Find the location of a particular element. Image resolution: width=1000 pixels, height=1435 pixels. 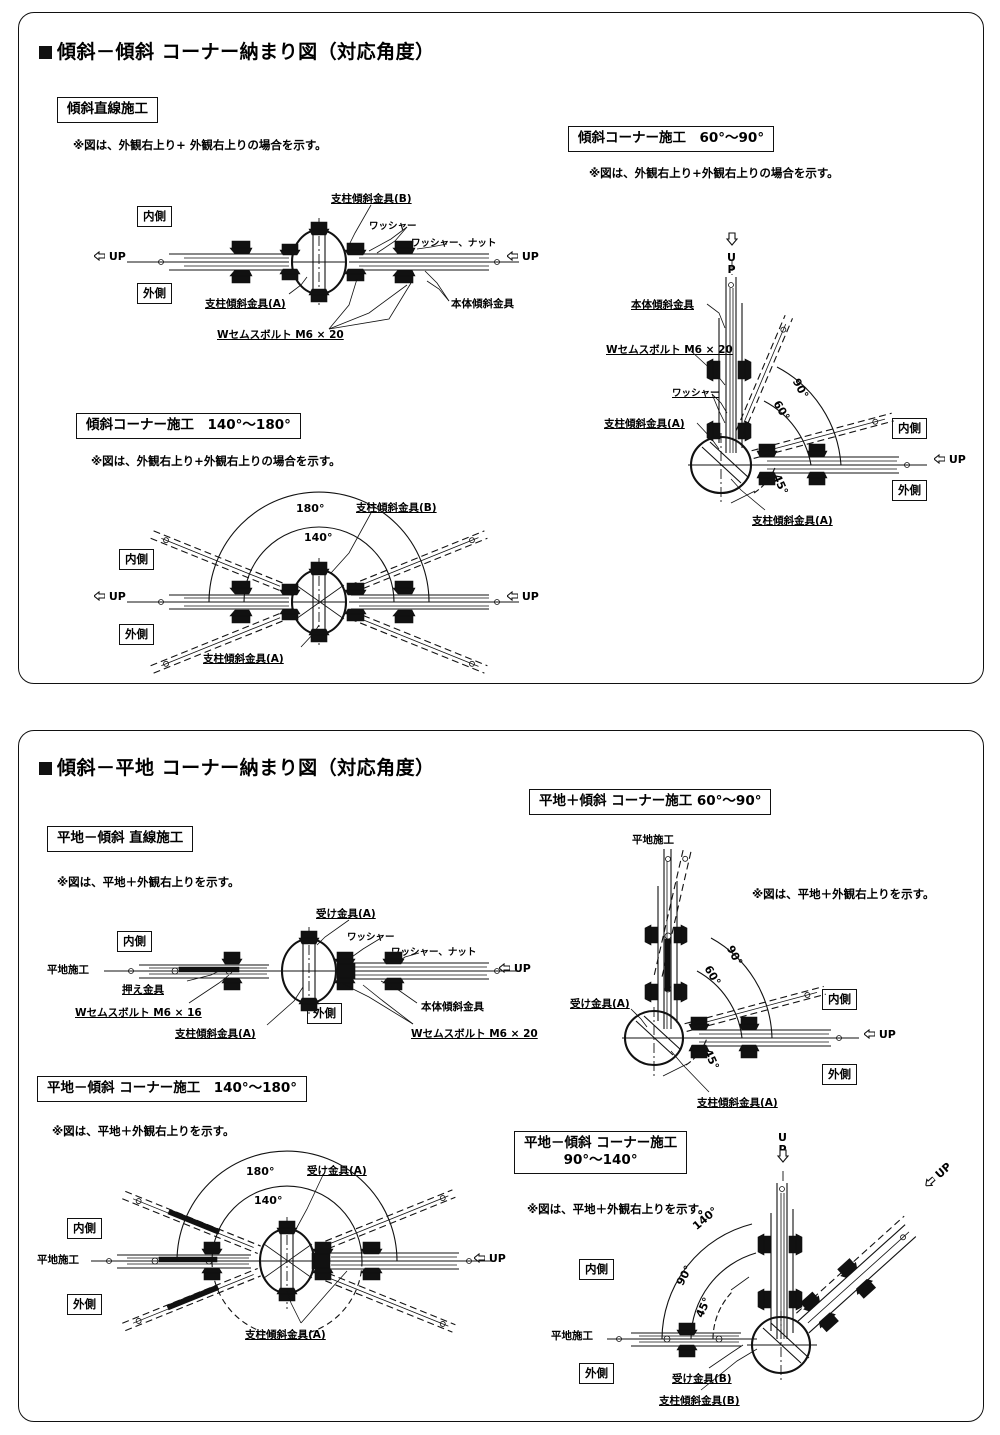

note-flat-incline-straight: ※図は、平地＋外観右上りを示す。 is located at coordinates (148, 882).